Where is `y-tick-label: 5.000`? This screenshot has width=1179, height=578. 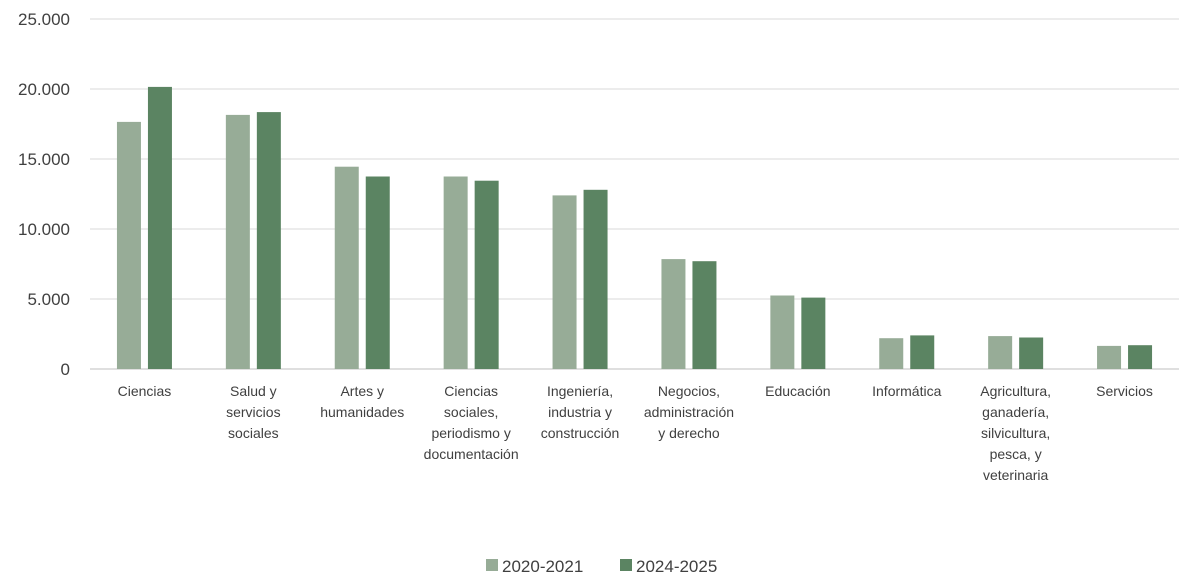
y-tick-label: 5.000 is located at coordinates (48, 299).